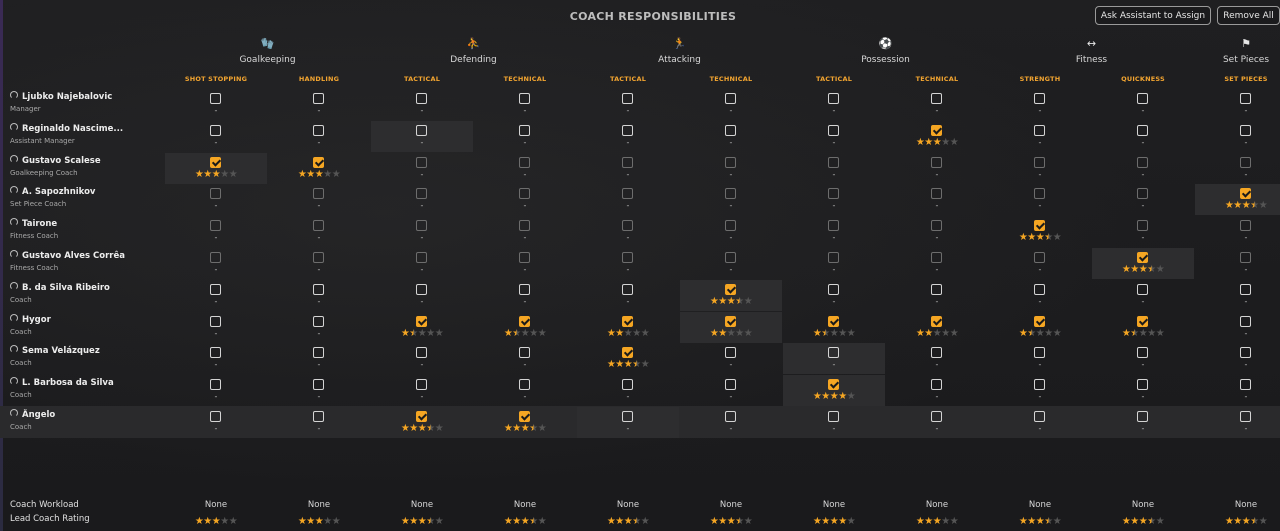 The width and height of the screenshot is (1280, 531). What do you see at coordinates (85, 319) in the screenshot?
I see `staff-name-container: Hygor` at bounding box center [85, 319].